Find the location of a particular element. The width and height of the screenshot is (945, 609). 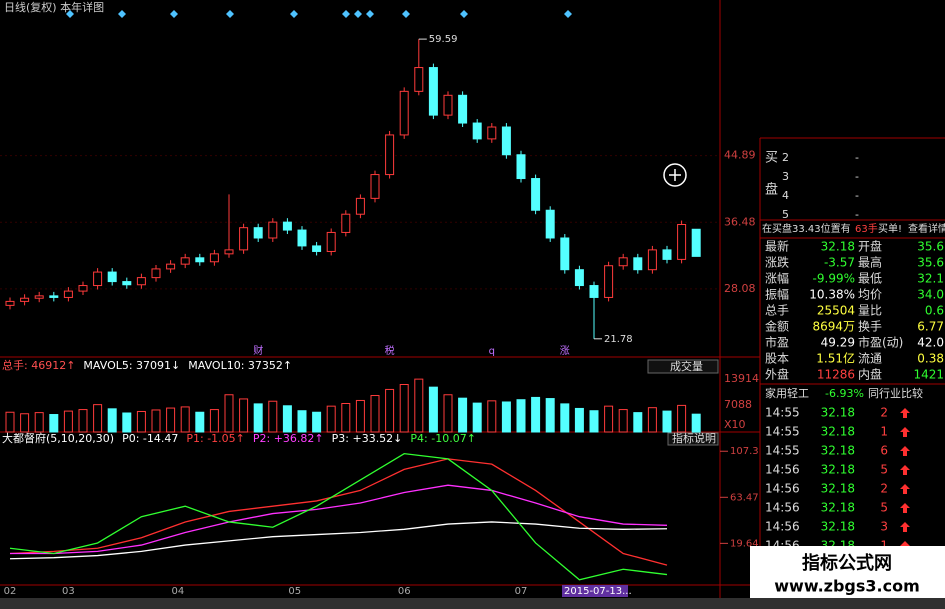

y-tick-label: 19.64 is located at coordinates (744, 543).